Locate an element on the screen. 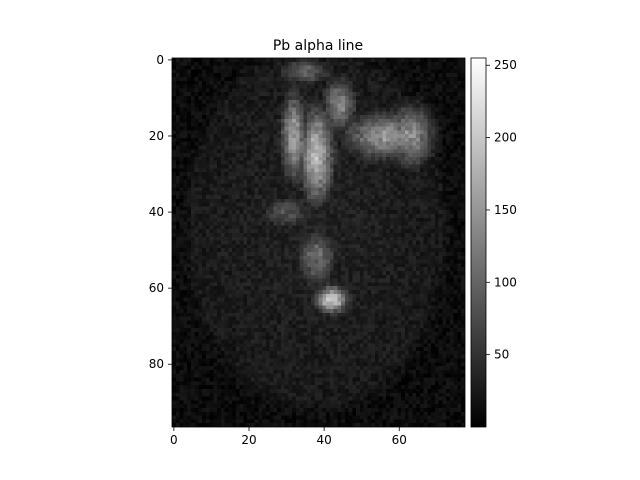 The image size is (640, 480). colorbar-tick-label: 50 is located at coordinates (501, 355).